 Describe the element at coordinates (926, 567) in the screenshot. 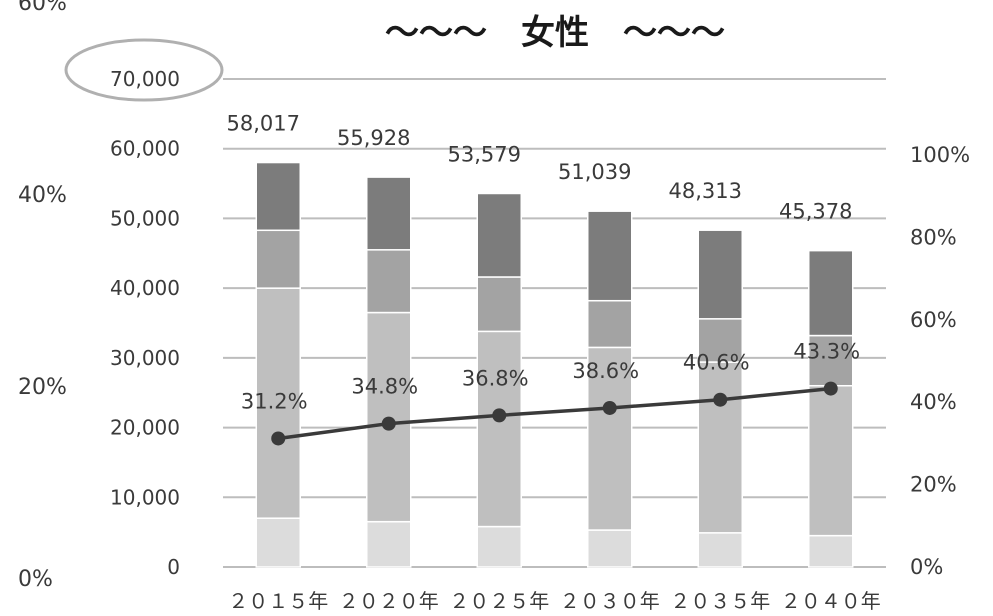

I see `y-right-tick-label: 0%` at that location.